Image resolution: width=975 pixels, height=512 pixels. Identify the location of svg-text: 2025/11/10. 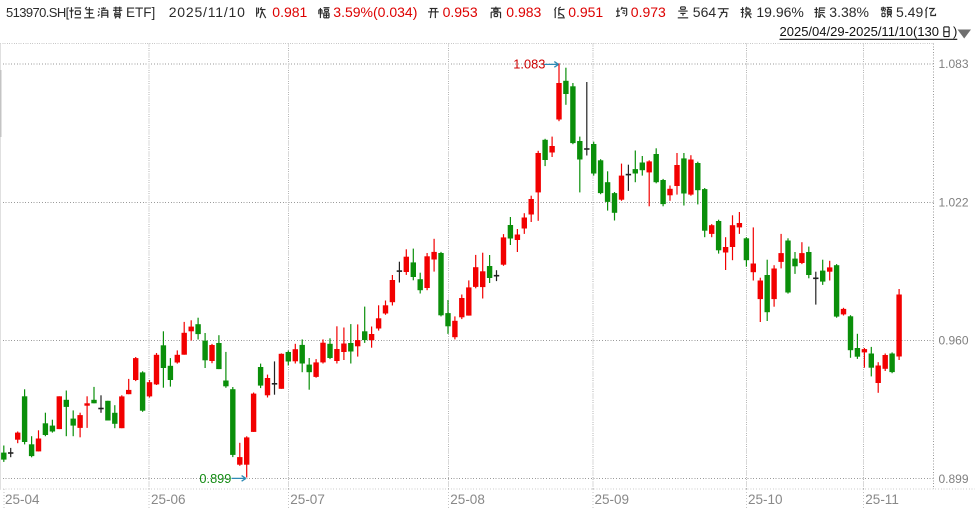
(207, 12).